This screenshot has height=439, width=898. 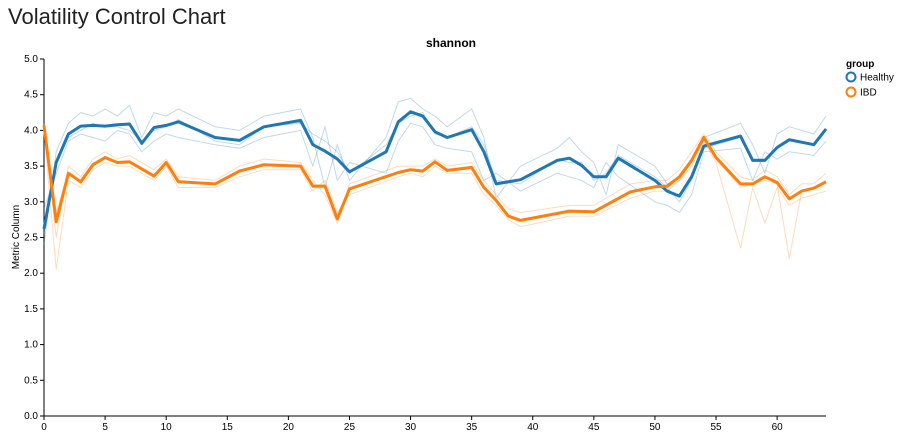 I want to click on y-tick-label: 2.5, so click(x=31, y=238).